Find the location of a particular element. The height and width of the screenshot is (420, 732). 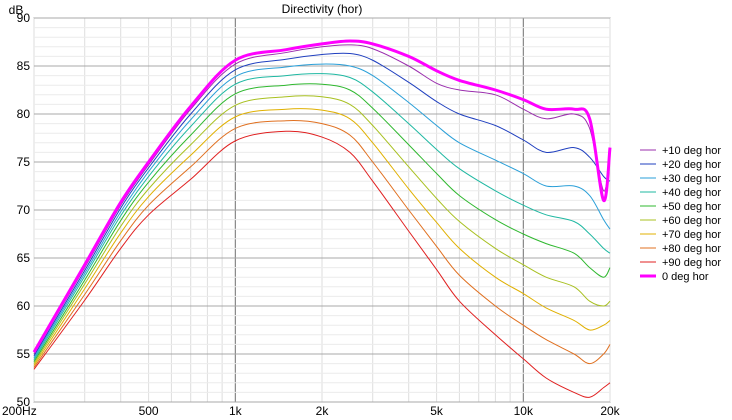

legend-label: +80 deg hor is located at coordinates (691, 249).